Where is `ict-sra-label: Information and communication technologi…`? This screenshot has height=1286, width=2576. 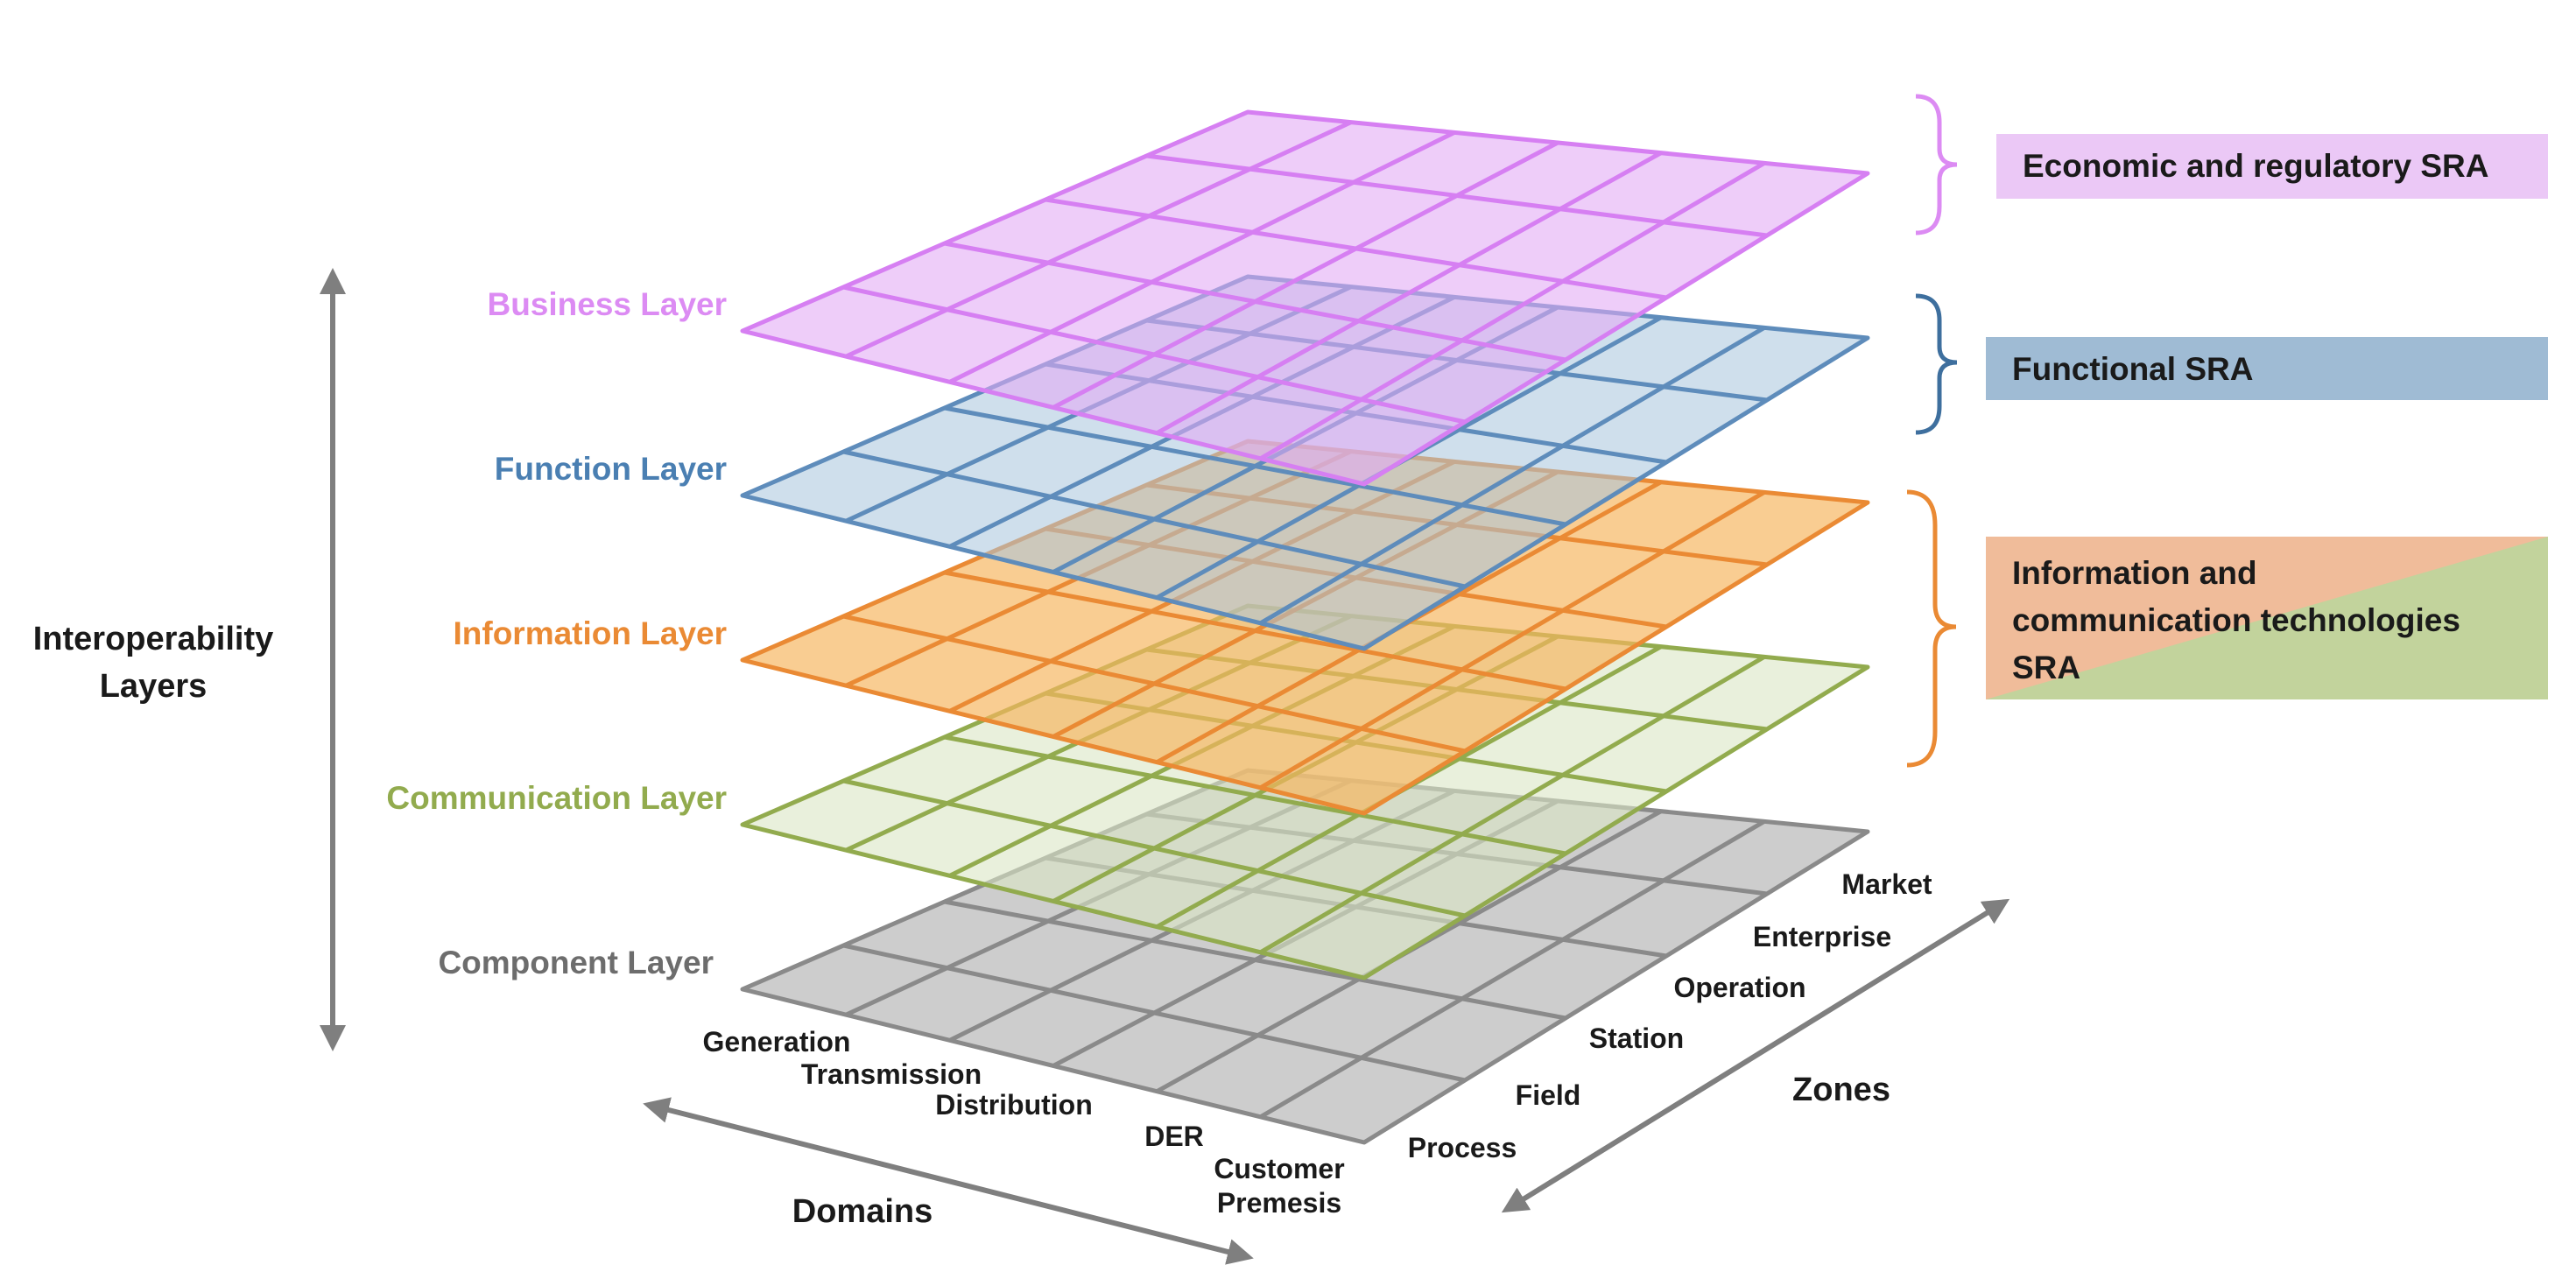 ict-sra-label: Information and communication technologi… is located at coordinates (2240, 620).